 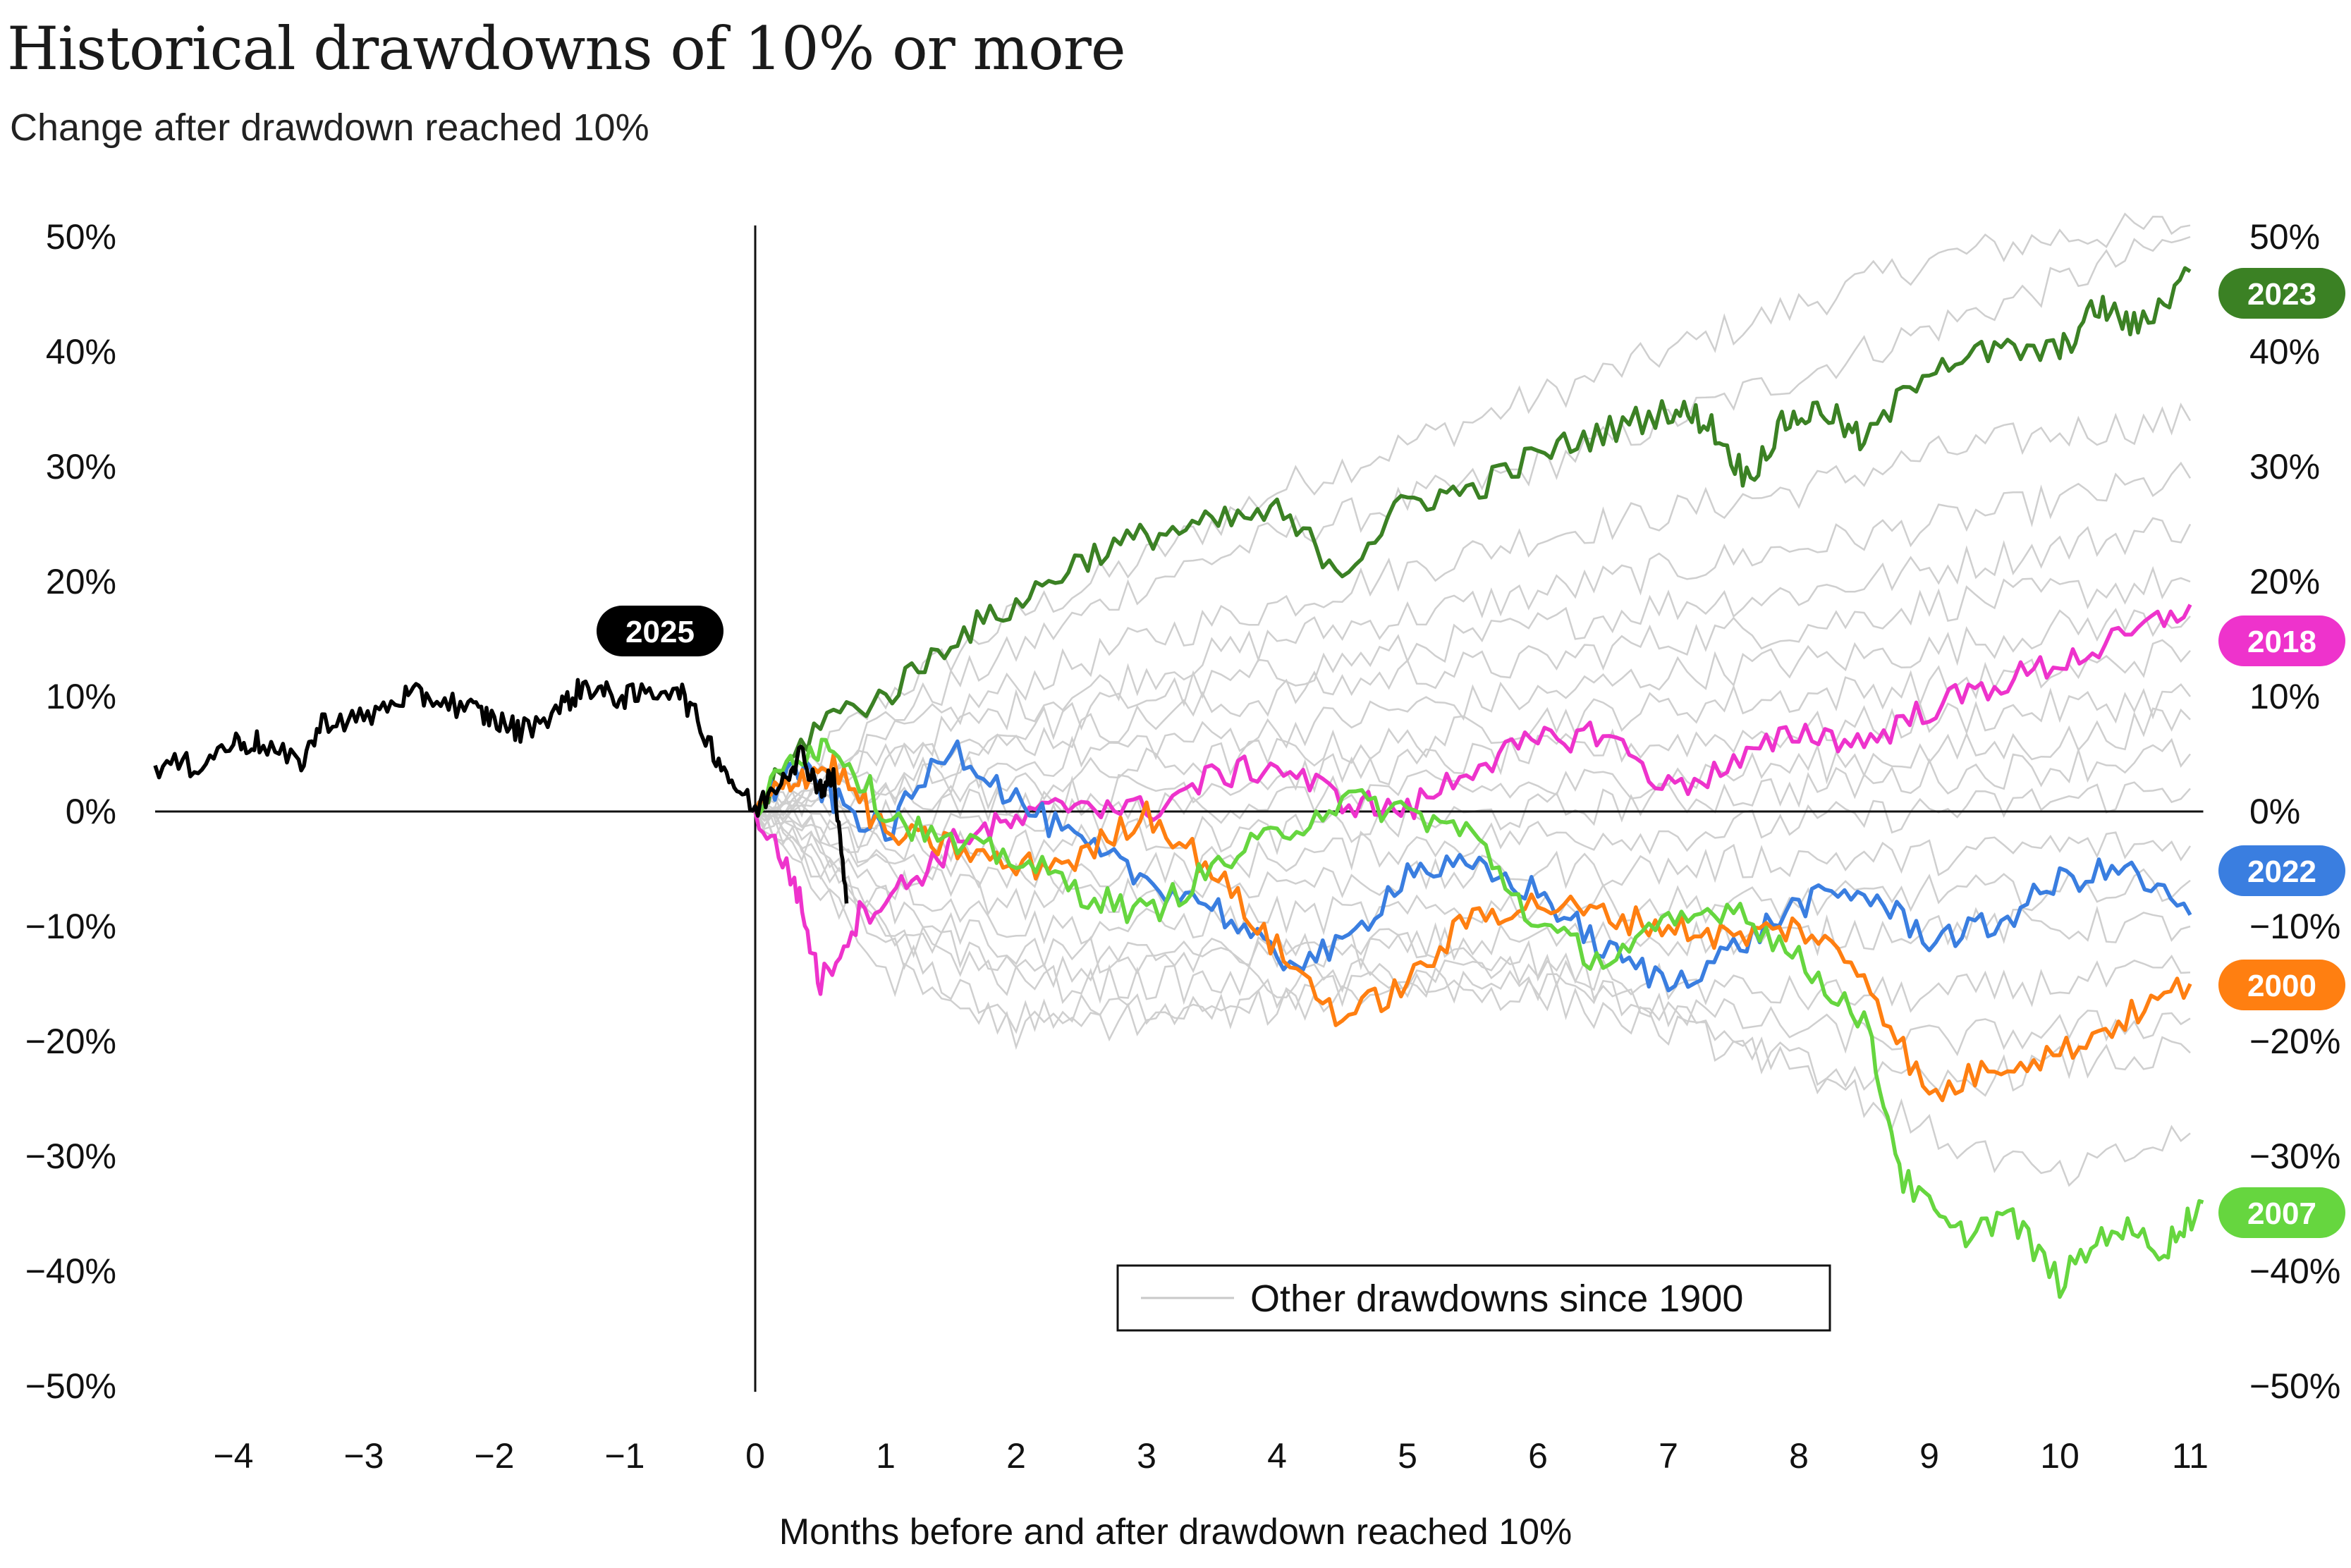 I want to click on x-tick-label: 8, so click(x=1799, y=1456).